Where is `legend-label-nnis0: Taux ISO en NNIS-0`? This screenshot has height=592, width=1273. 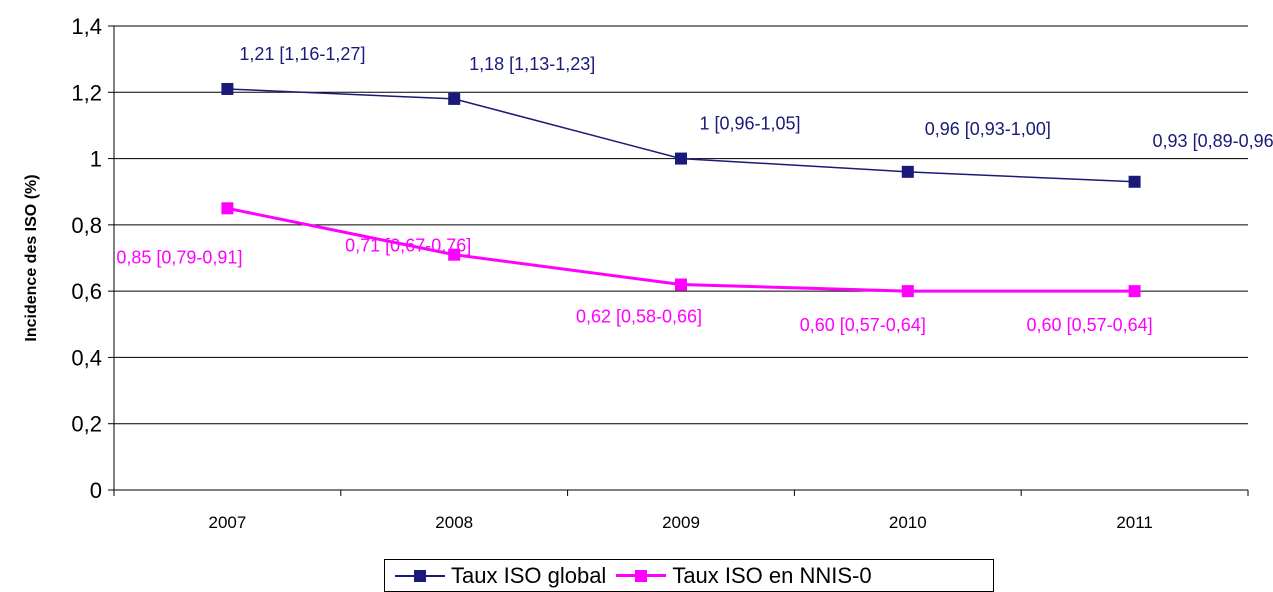
legend-label-nnis0: Taux ISO en NNIS-0 is located at coordinates (772, 575).